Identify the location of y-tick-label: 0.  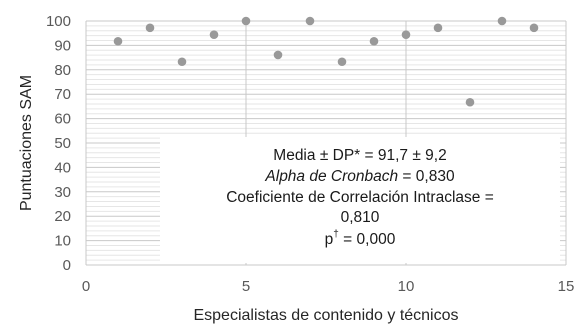
(67, 265).